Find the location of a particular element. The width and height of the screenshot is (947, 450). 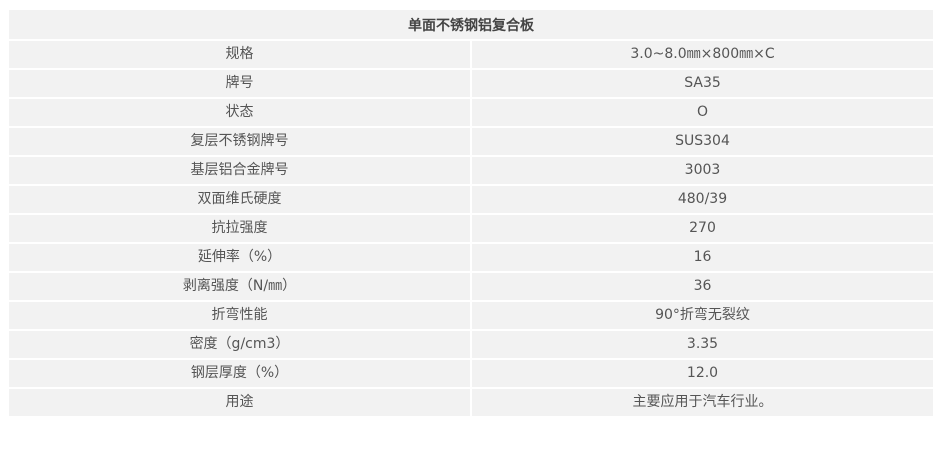

table-row: 折弯性能 90°折弯无裂纹 is located at coordinates (471, 315).